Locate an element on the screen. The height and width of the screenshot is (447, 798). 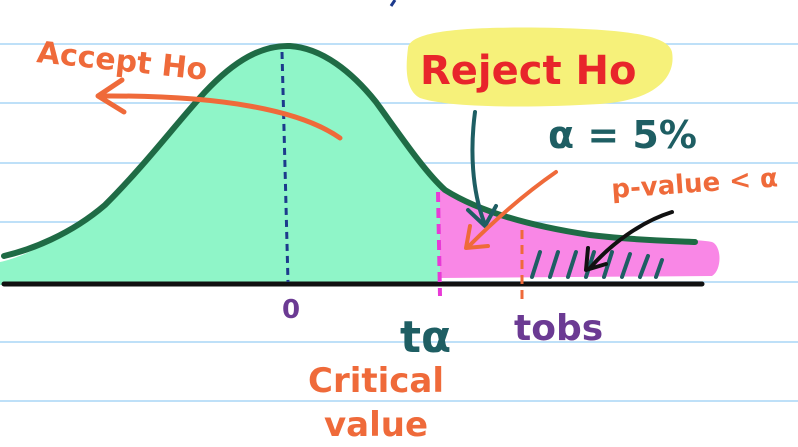
reject-label-highlight is located at coordinates (539, 67).